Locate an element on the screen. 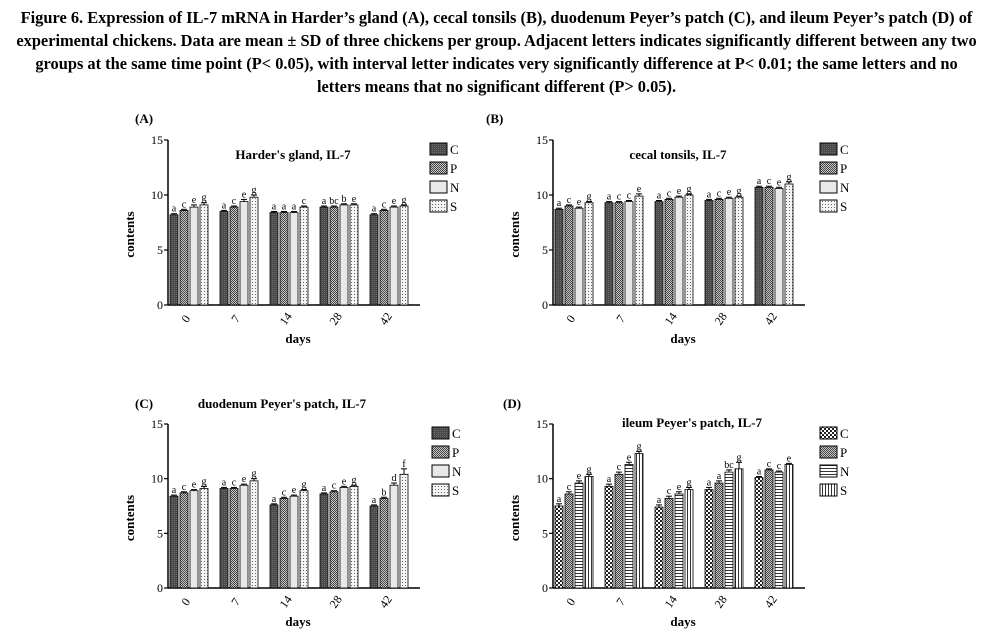 This screenshot has width=993, height=642. y-tick-label: 5 is located at coordinates (160, 533).